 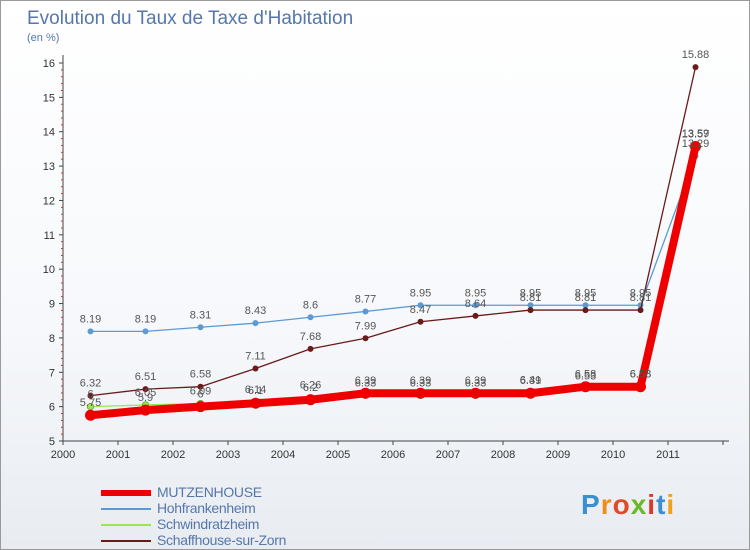 I want to click on legend-label-schwindratzheim: Schwindratzheim, so click(x=208, y=524).